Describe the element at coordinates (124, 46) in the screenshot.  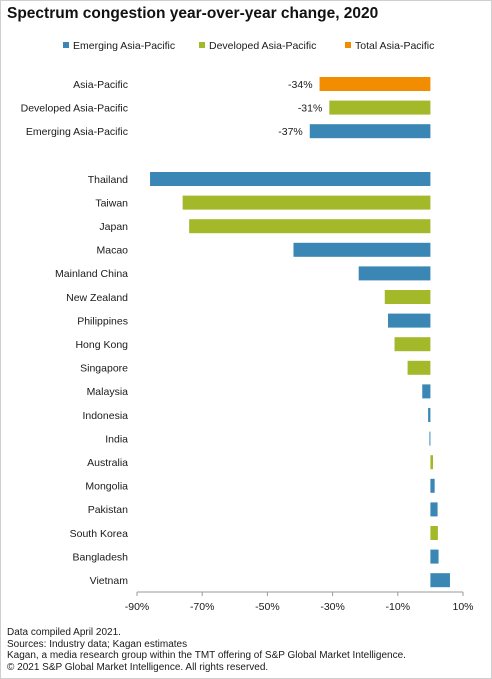
I see `legend-label-emerging: Emerging Asia-Pacific` at that location.